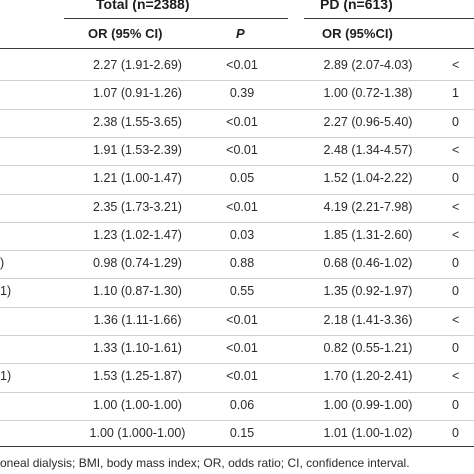 The width and height of the screenshot is (474, 474). I want to click on pd-group-header: PD (n=613), so click(356, 6).